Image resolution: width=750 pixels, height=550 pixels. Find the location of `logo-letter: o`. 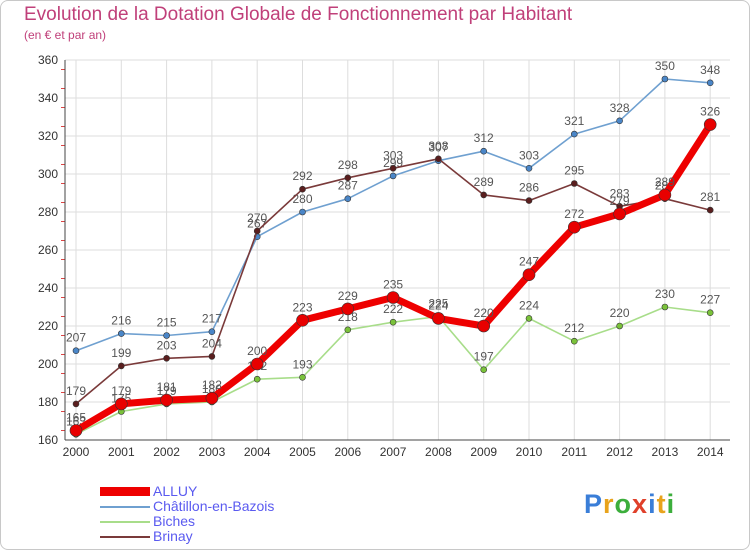

logo-letter: o is located at coordinates (623, 504).